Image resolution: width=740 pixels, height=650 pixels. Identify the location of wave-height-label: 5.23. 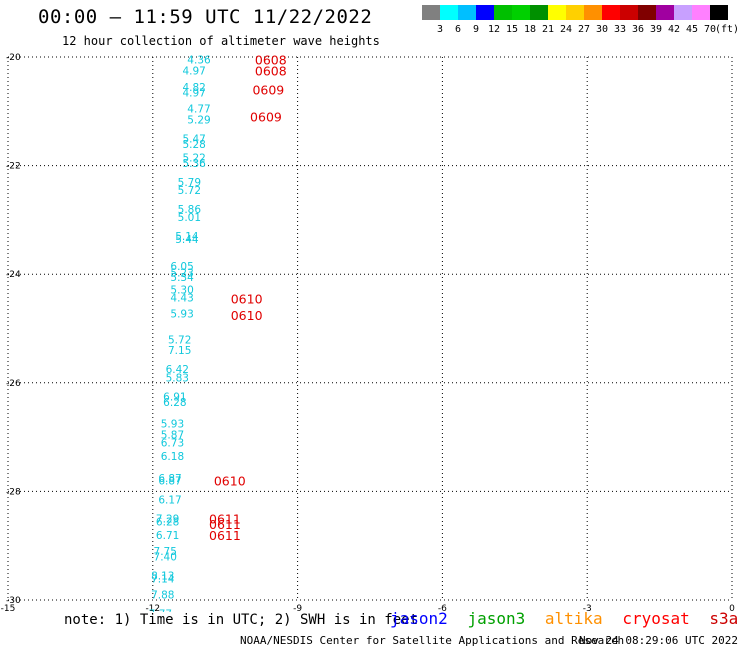
(181, 274).